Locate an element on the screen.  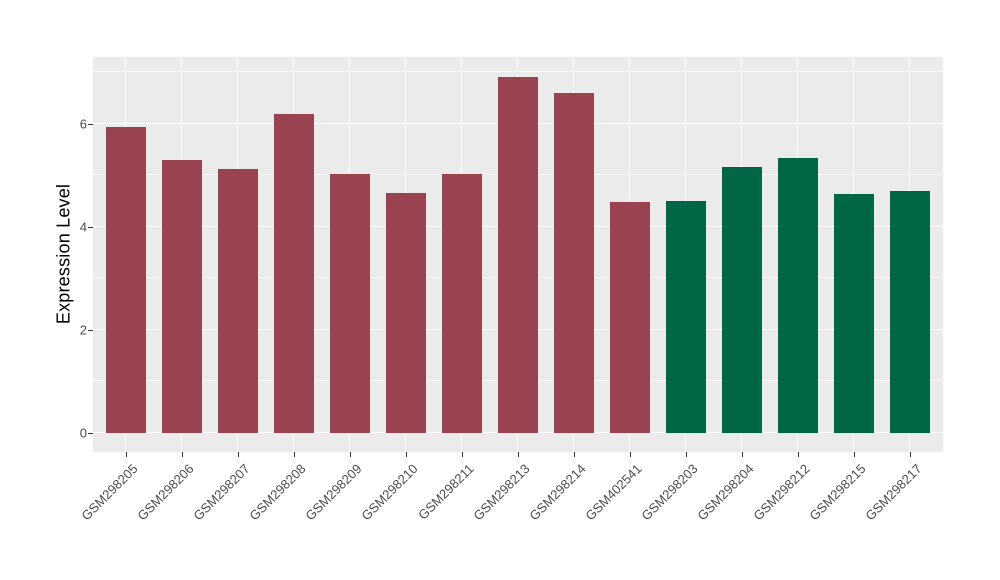
x-tick-mark-GSM298210 is located at coordinates (406, 454).